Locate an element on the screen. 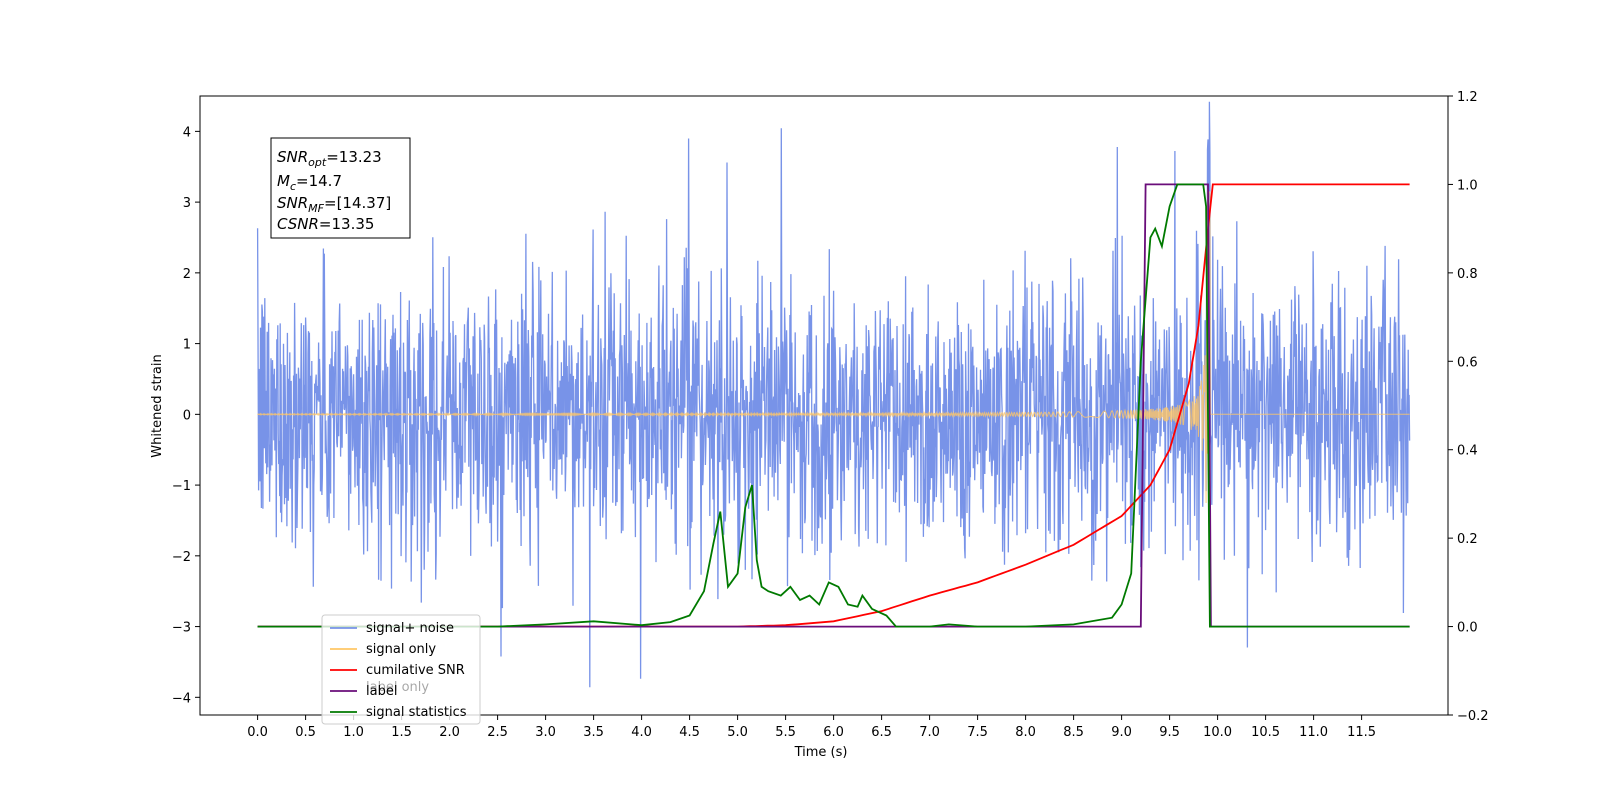 The image size is (1600, 800). y-right-tick-label: 1.0 is located at coordinates (1467, 185).